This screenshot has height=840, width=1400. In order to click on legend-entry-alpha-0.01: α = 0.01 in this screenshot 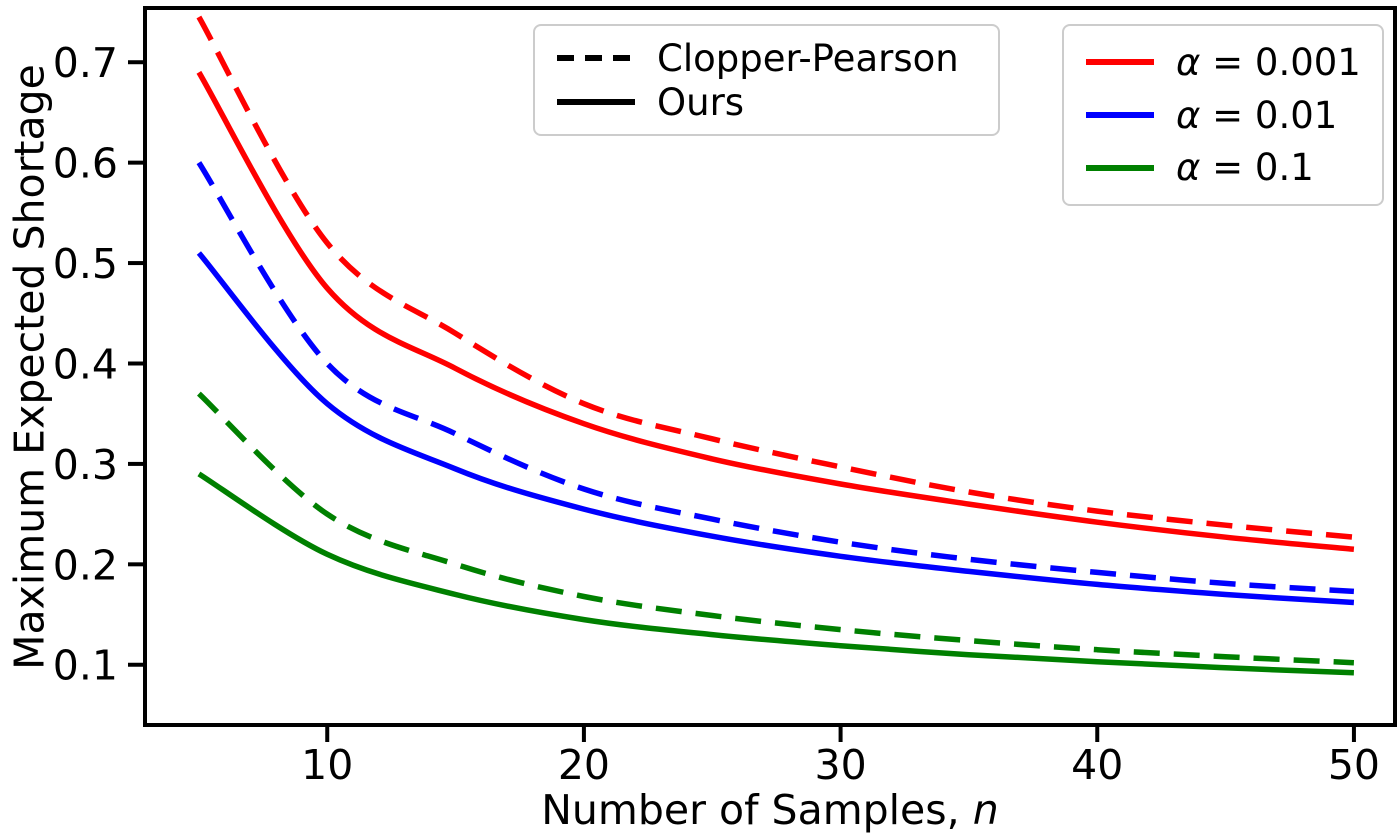, I will do `click(1223, 115)`.